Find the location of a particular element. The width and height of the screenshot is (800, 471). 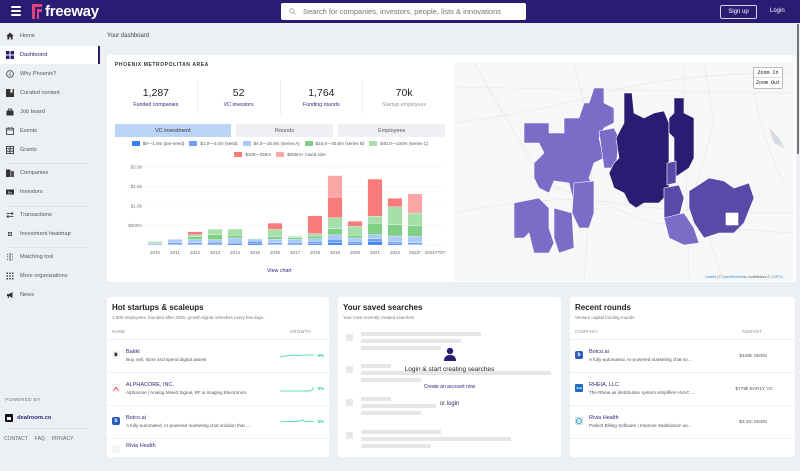

login-link-saved: login is located at coordinates (453, 404).